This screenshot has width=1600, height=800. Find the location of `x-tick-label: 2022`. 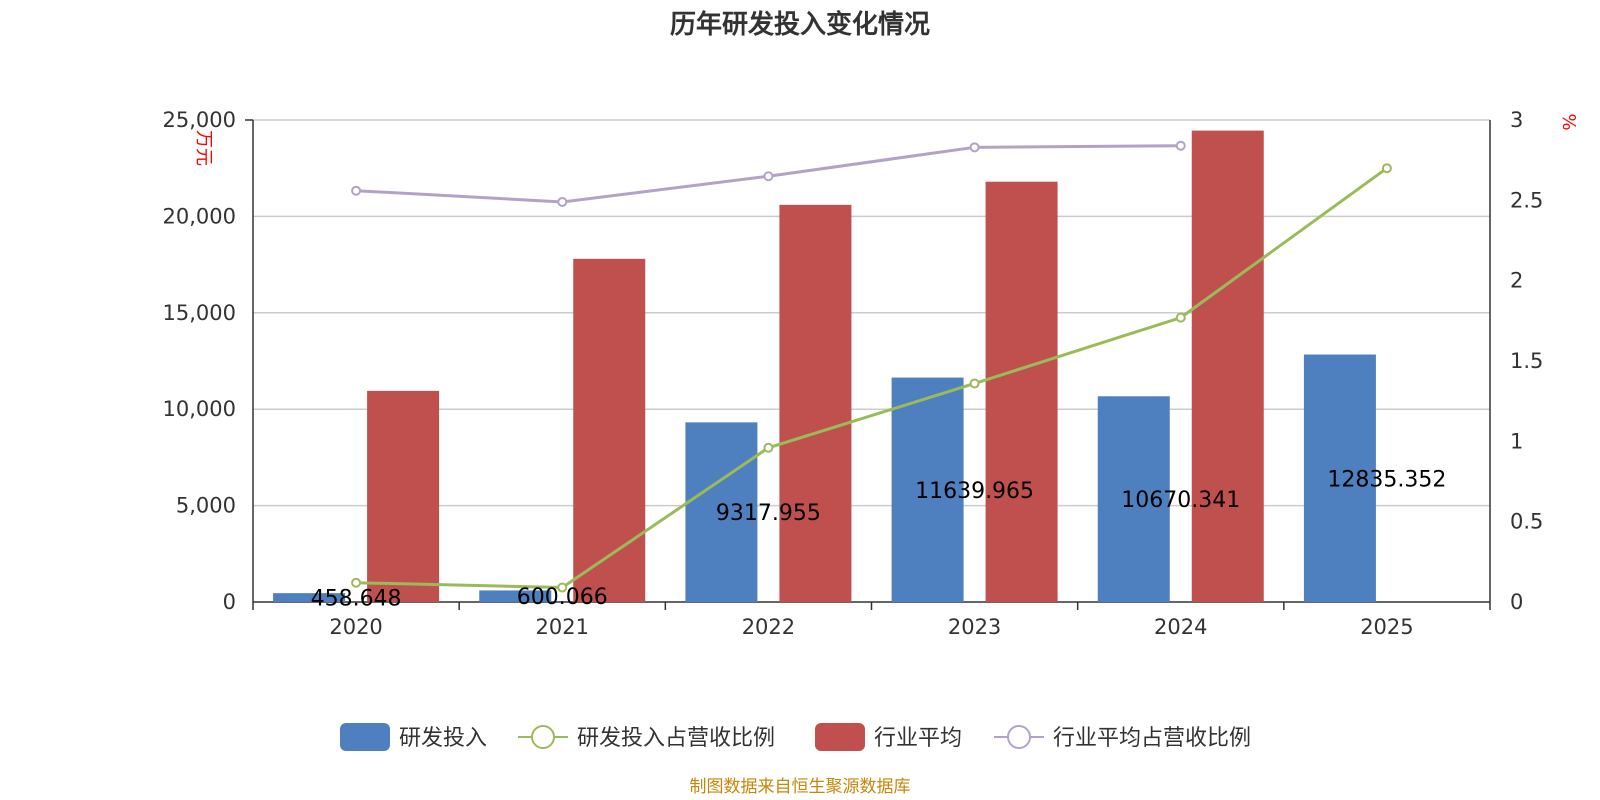

x-tick-label: 2022 is located at coordinates (768, 627).